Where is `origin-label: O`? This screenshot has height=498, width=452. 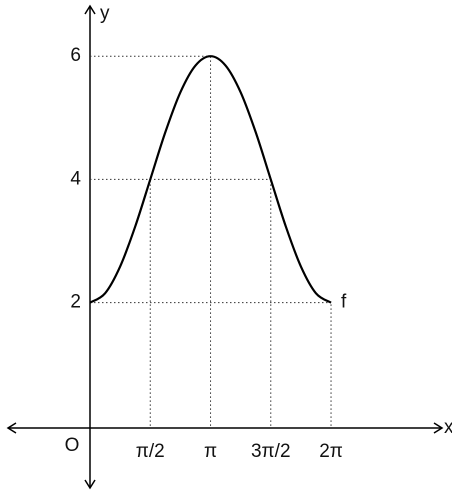
origin-label: O is located at coordinates (72, 445).